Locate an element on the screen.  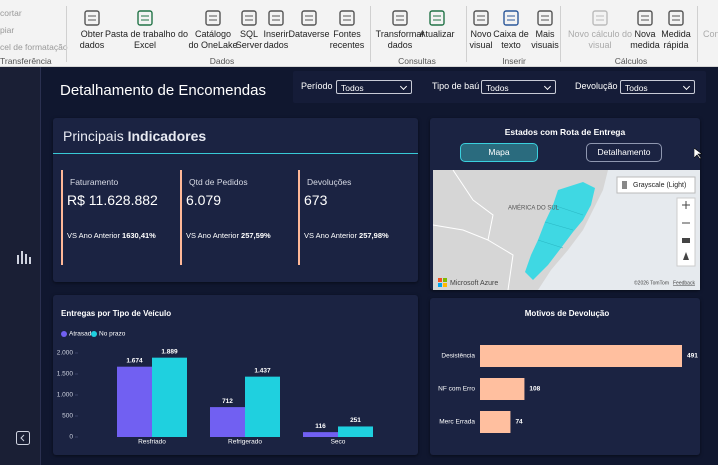
chart-title: Motivos de Devolução is located at coordinates (567, 313).